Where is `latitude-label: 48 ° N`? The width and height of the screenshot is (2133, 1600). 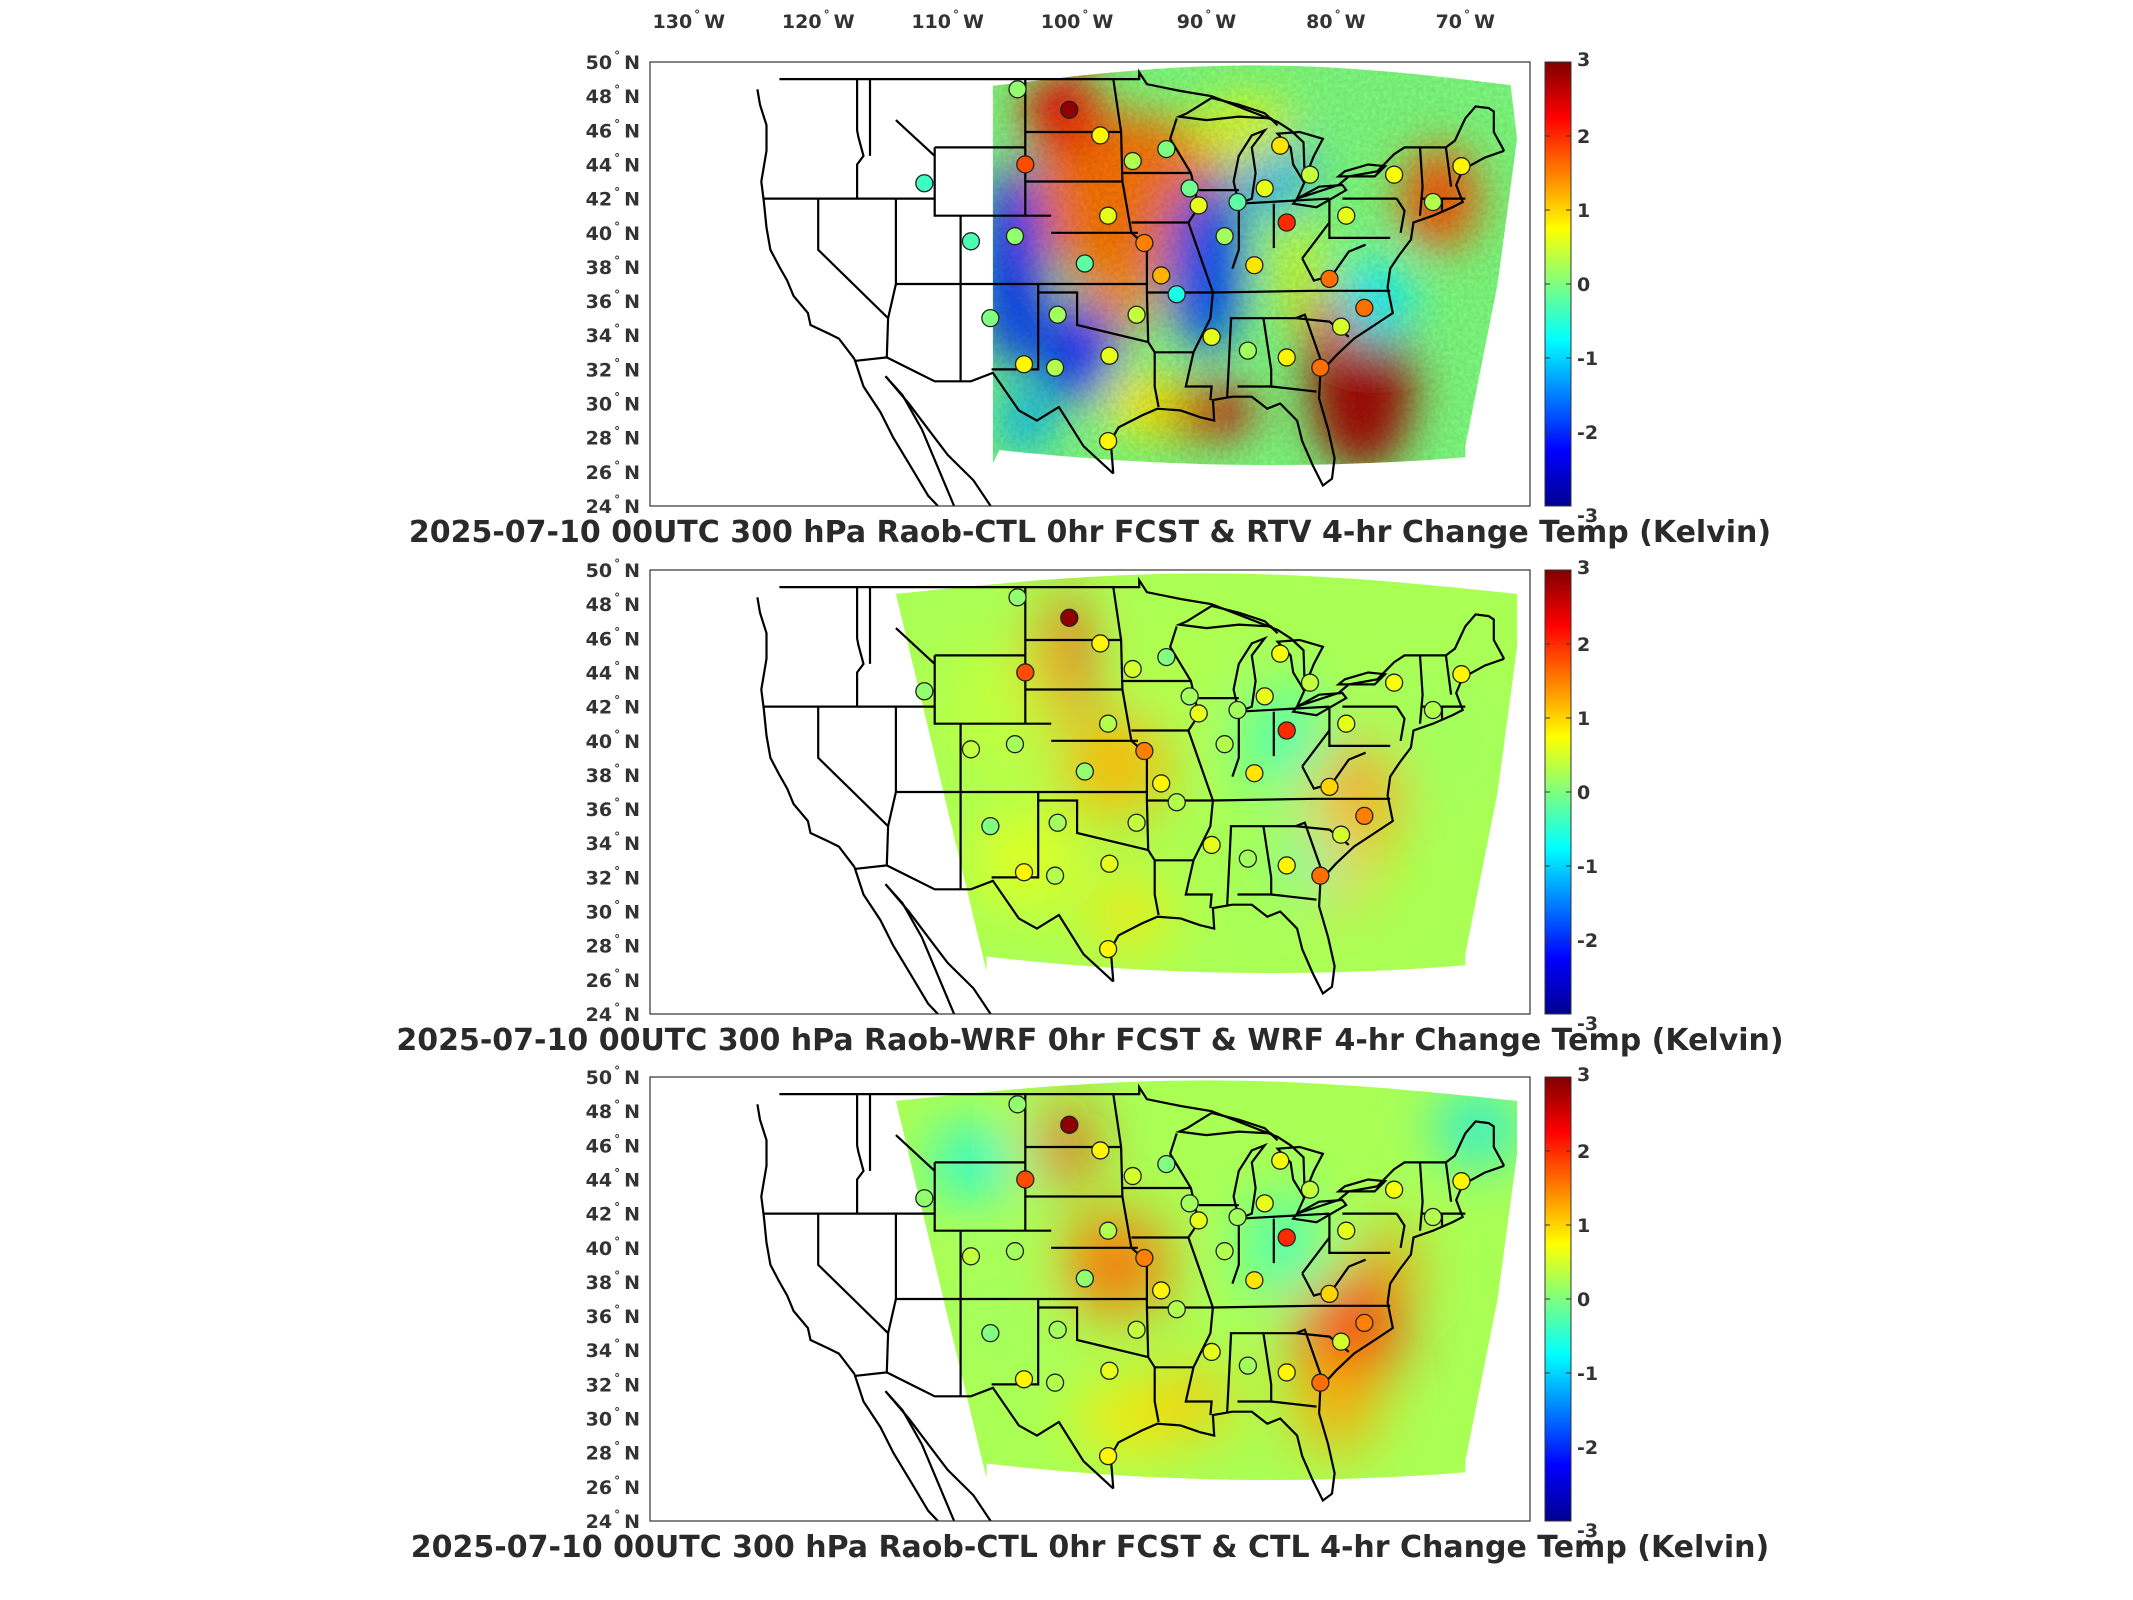 latitude-label: 48 ° N is located at coordinates (613, 95).